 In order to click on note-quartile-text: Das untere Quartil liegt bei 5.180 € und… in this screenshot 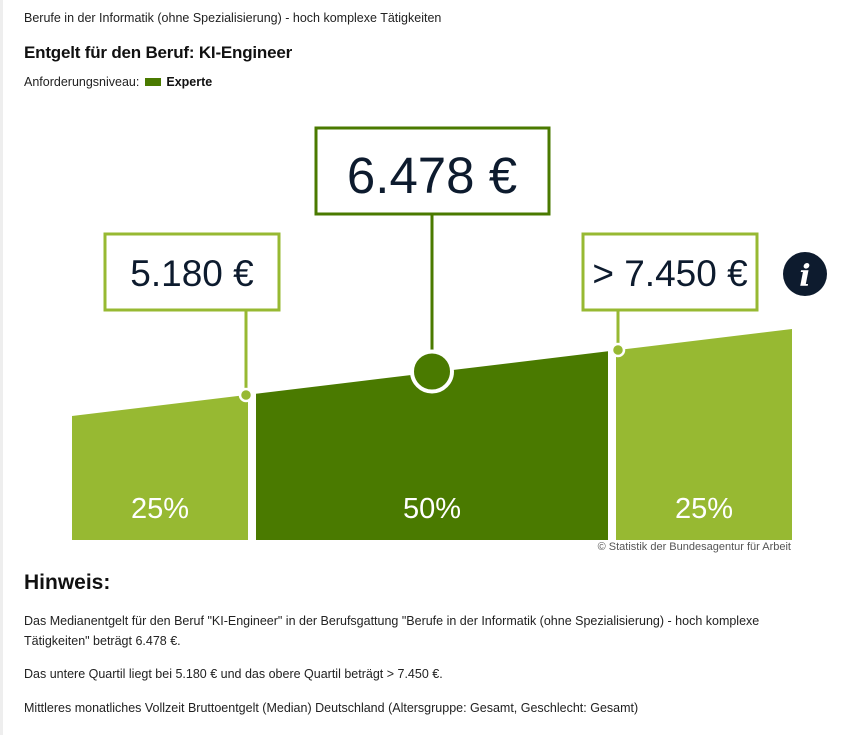, I will do `click(233, 674)`.